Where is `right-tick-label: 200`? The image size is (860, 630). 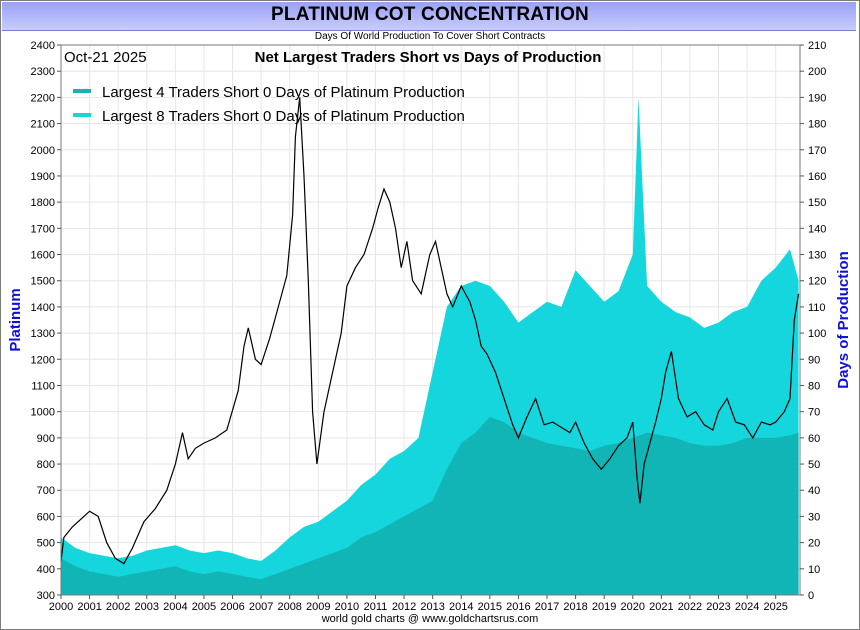 right-tick-label: 200 is located at coordinates (817, 72).